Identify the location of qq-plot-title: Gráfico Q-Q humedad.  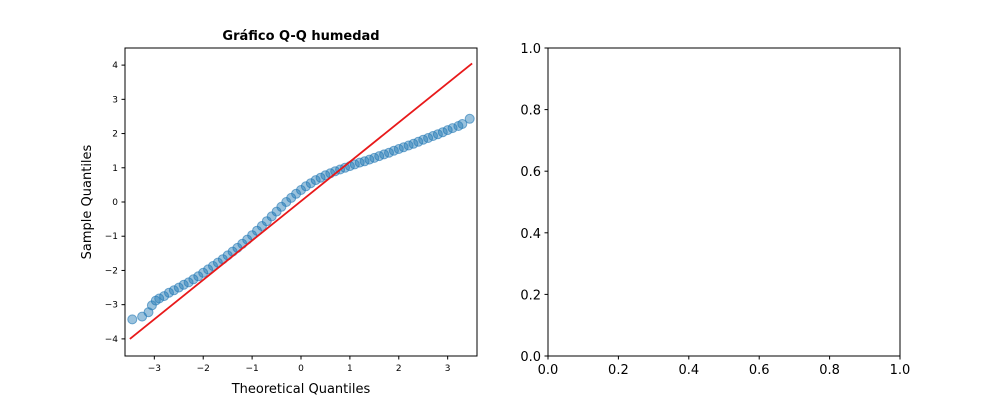
(300, 36).